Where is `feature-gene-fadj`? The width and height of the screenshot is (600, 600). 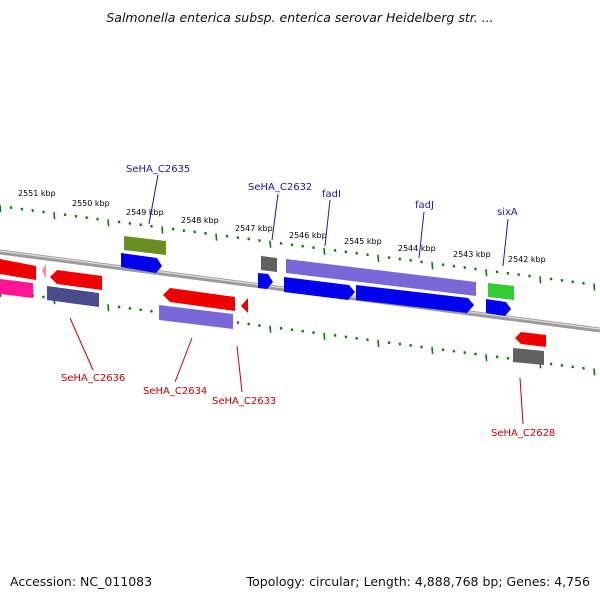
feature-gene-fadj is located at coordinates (418, 282).